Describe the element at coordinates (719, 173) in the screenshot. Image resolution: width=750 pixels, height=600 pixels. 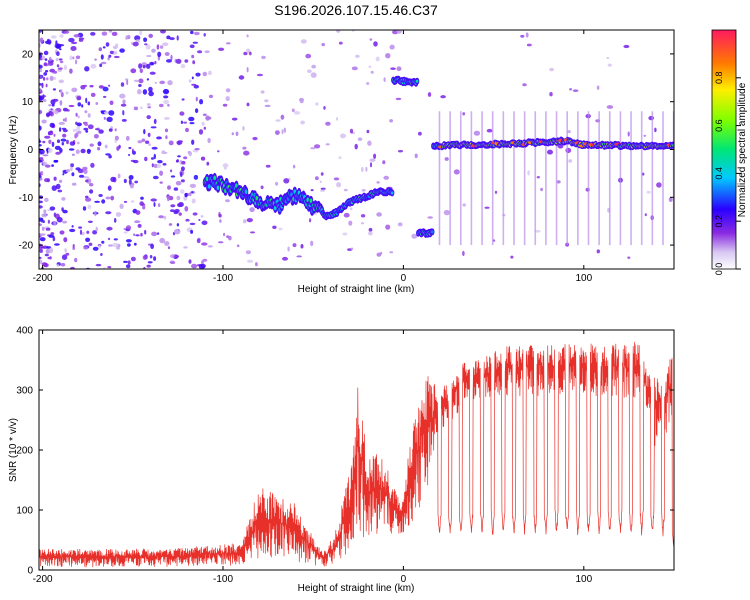
I see `colorbar-tick-label: 0.4` at that location.